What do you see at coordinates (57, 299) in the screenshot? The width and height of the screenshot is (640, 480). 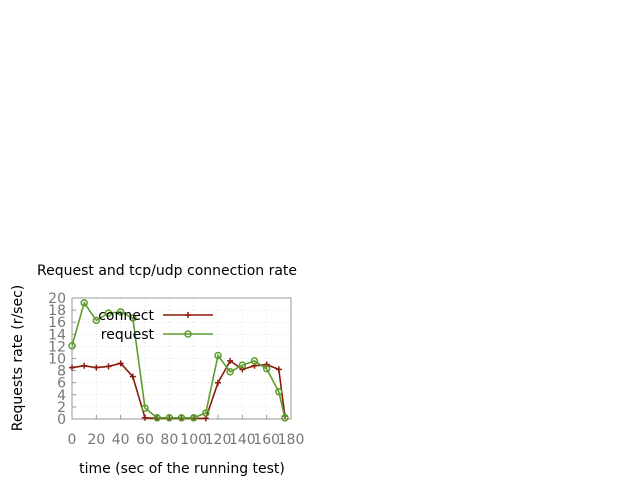 I see `y-tick-label: 20` at bounding box center [57, 299].